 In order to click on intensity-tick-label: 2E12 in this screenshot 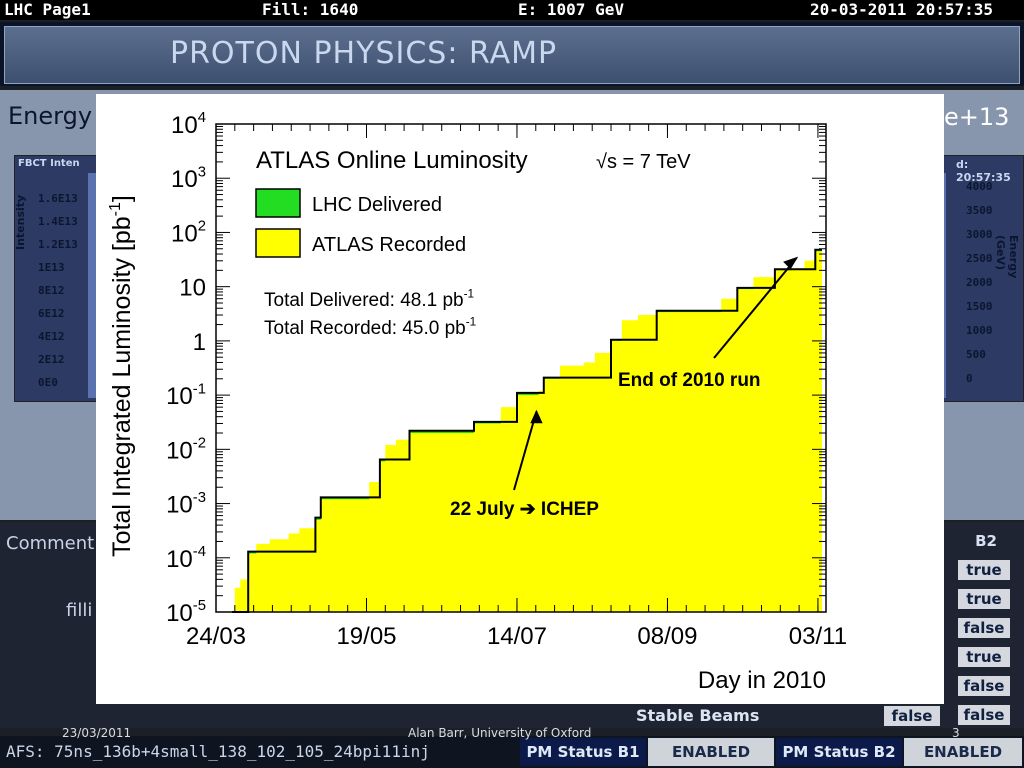, I will do `click(51, 359)`.